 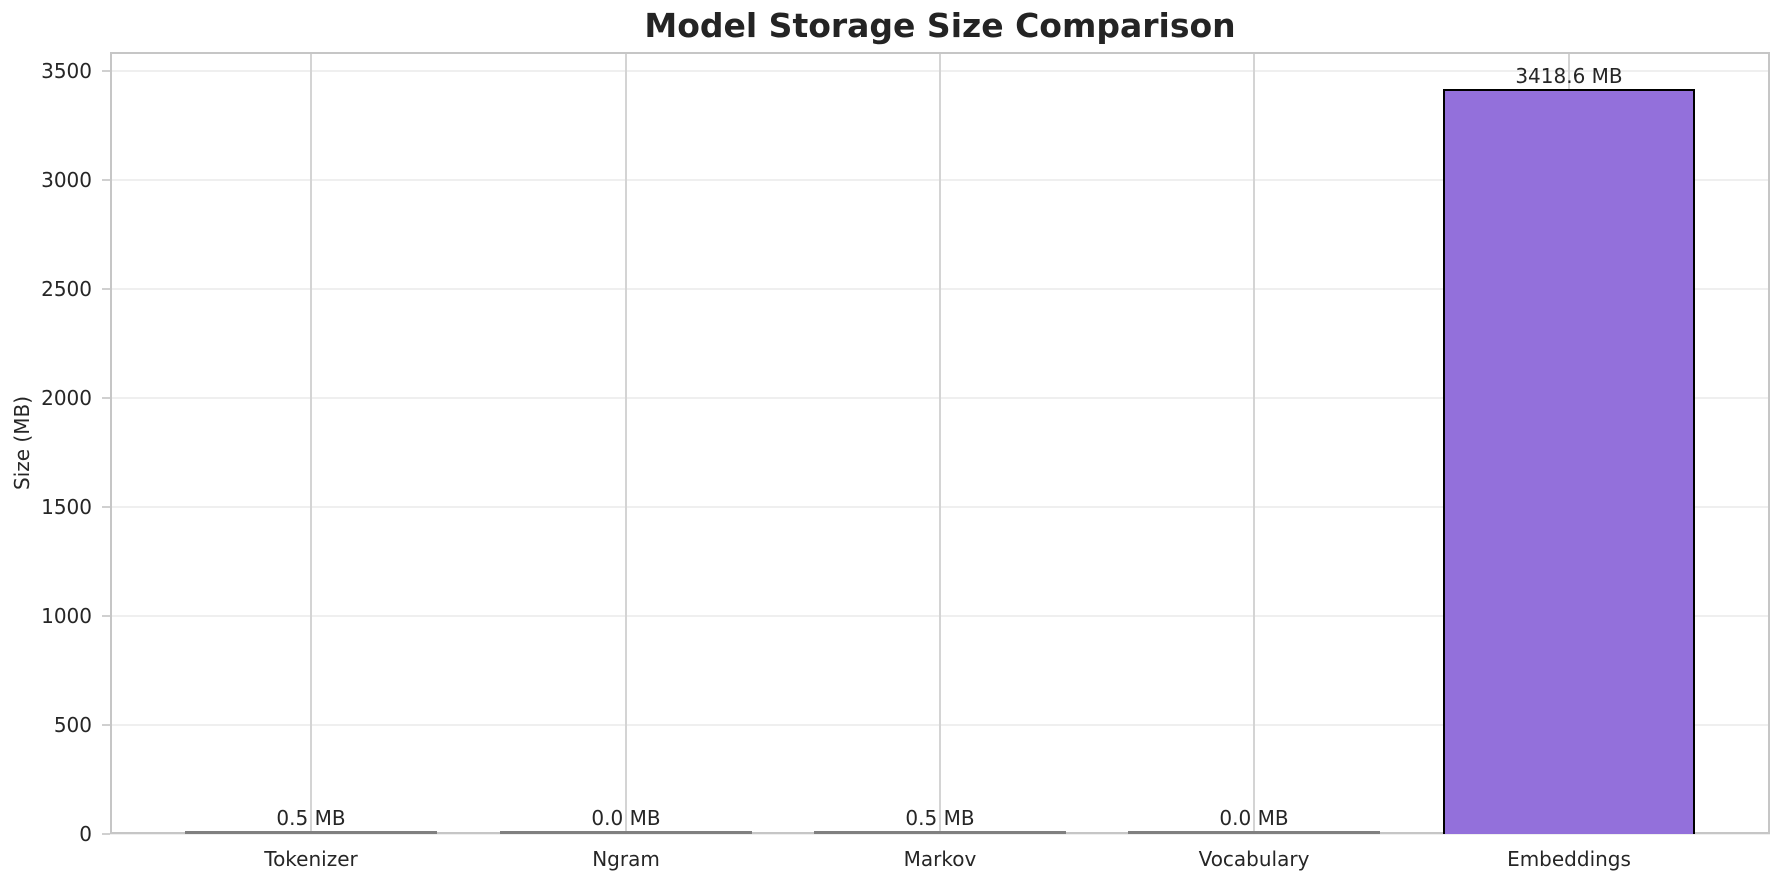 What do you see at coordinates (66, 289) in the screenshot?
I see `y-tick-label: 2500` at bounding box center [66, 289].